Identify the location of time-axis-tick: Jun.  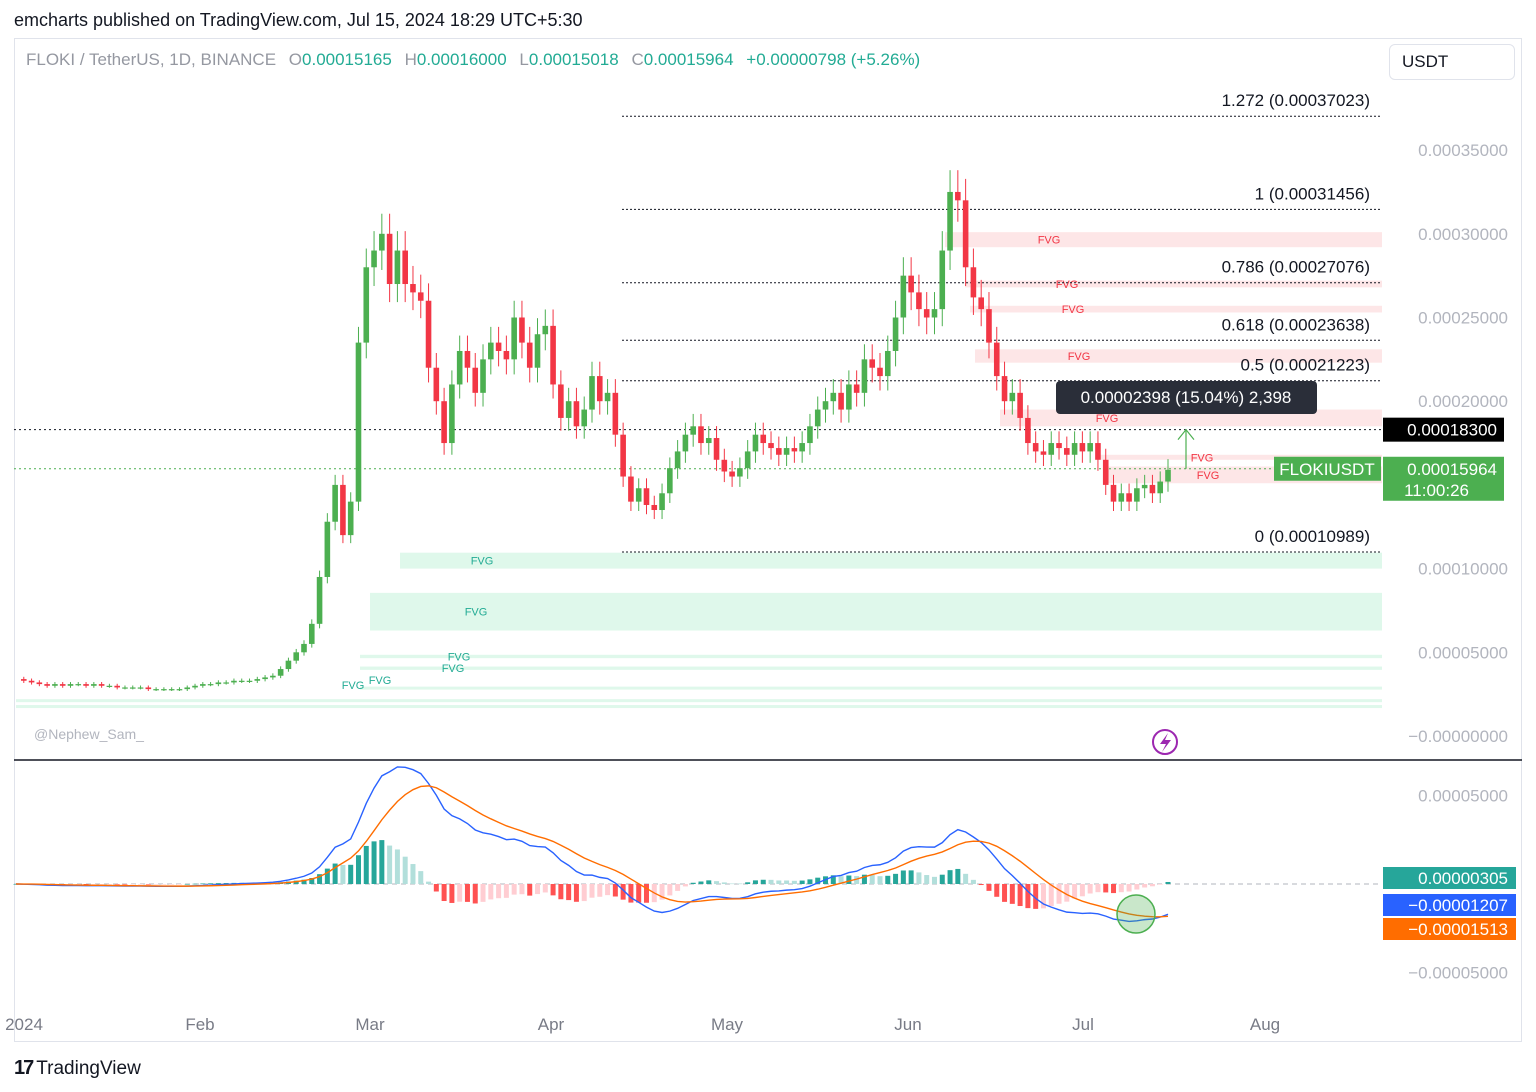
(907, 1024).